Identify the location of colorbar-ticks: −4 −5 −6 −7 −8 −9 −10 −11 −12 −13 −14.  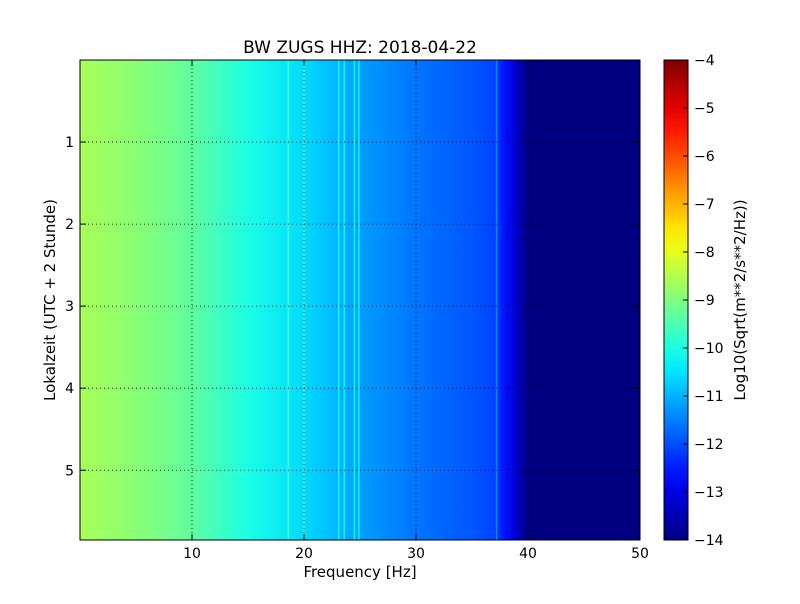
(703, 301).